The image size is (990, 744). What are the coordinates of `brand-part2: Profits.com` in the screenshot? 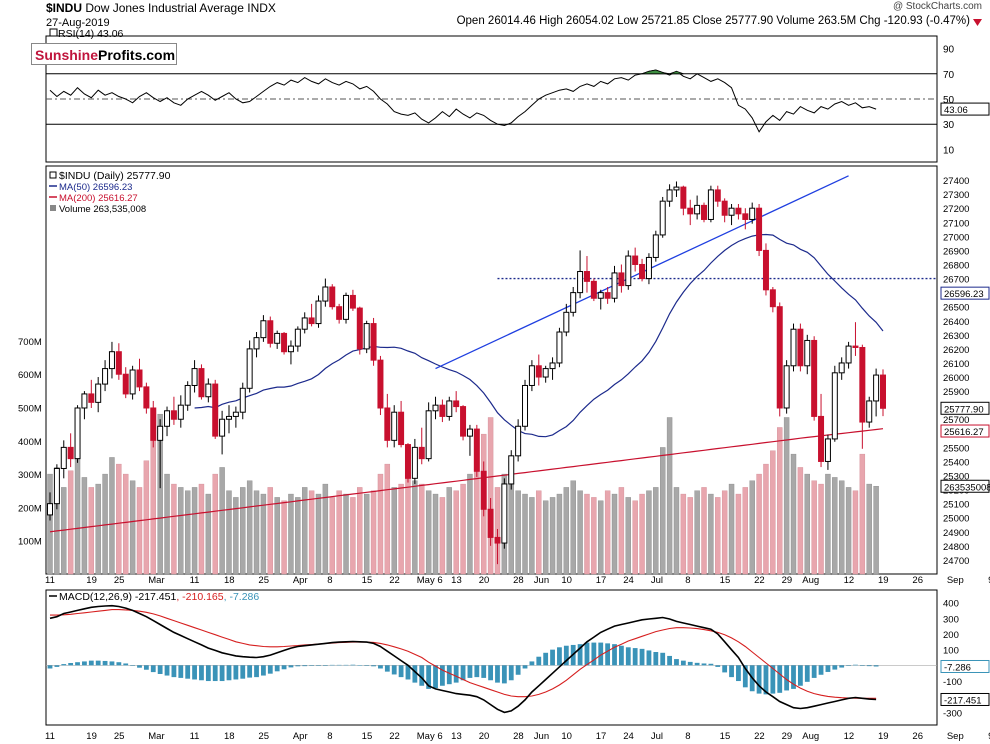 It's located at (137, 55).